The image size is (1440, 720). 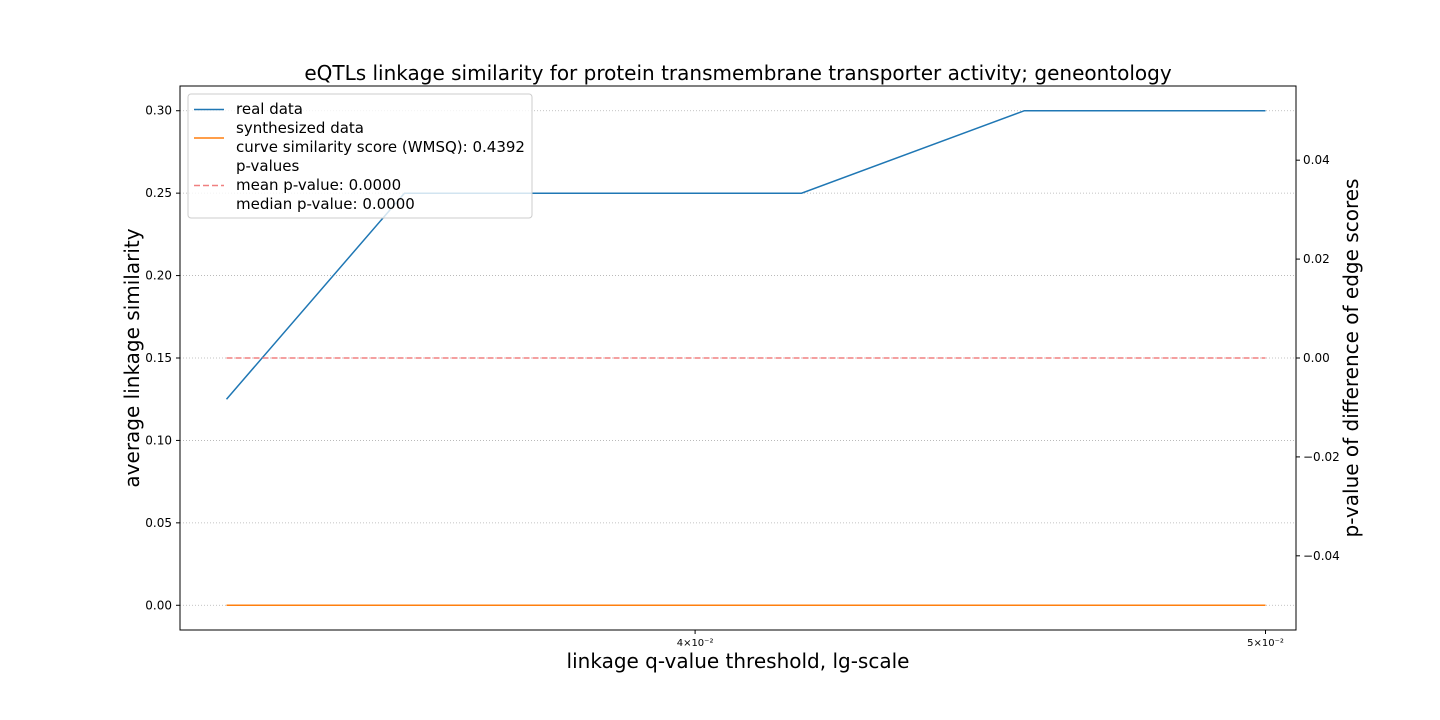 What do you see at coordinates (269, 109) in the screenshot?
I see `legend-label: real data` at bounding box center [269, 109].